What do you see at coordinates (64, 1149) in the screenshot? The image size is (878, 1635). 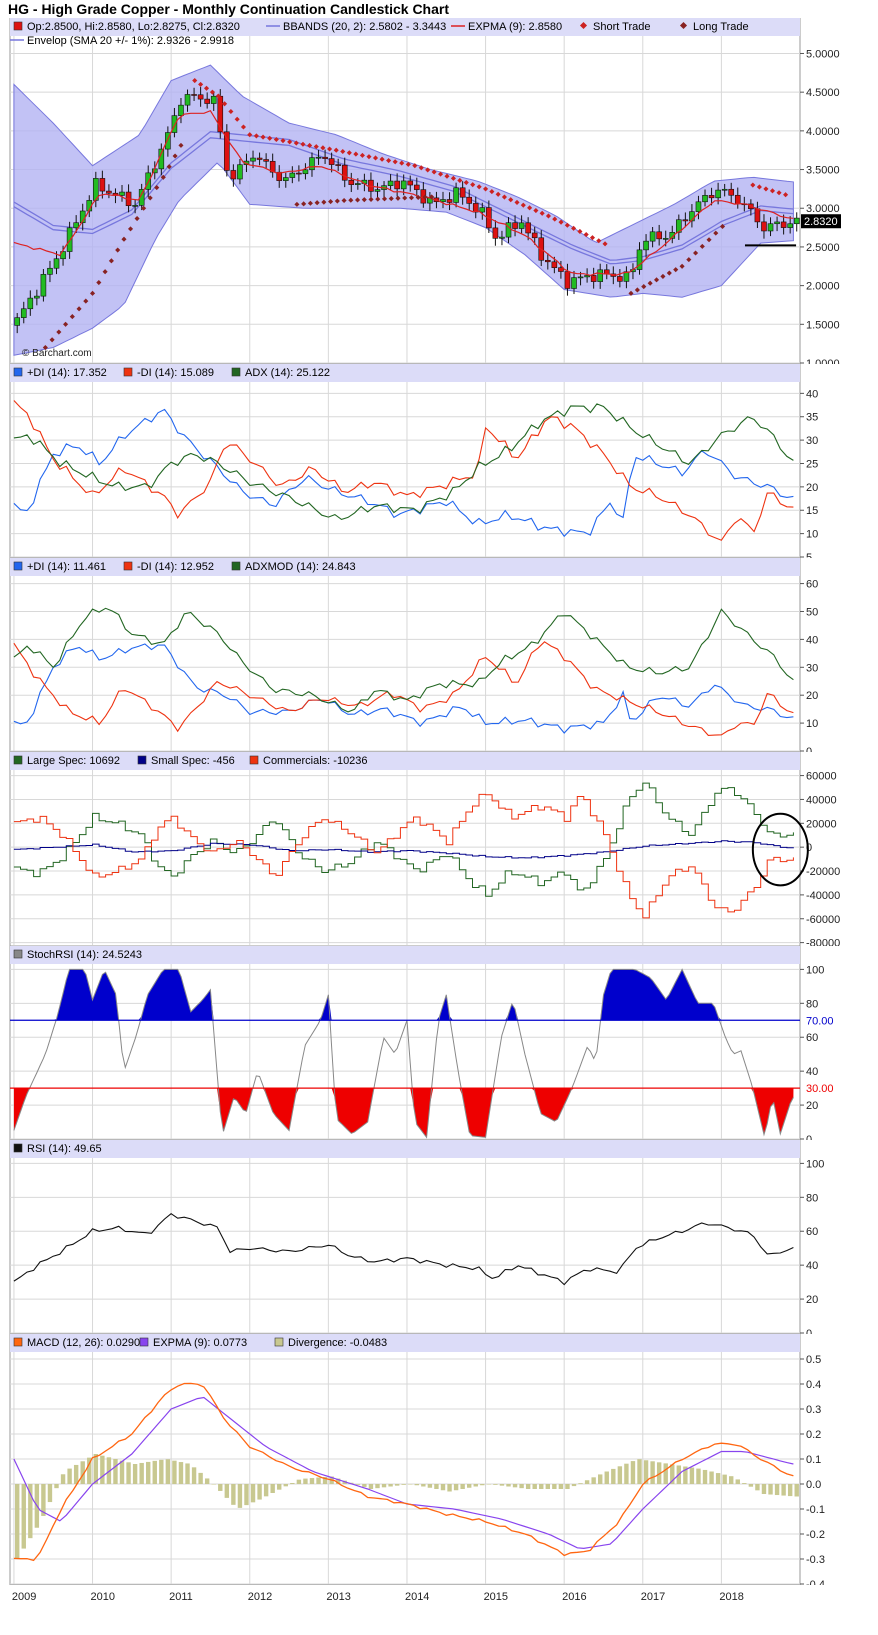 I see `legend-label: RSI (14): 49.65` at bounding box center [64, 1149].